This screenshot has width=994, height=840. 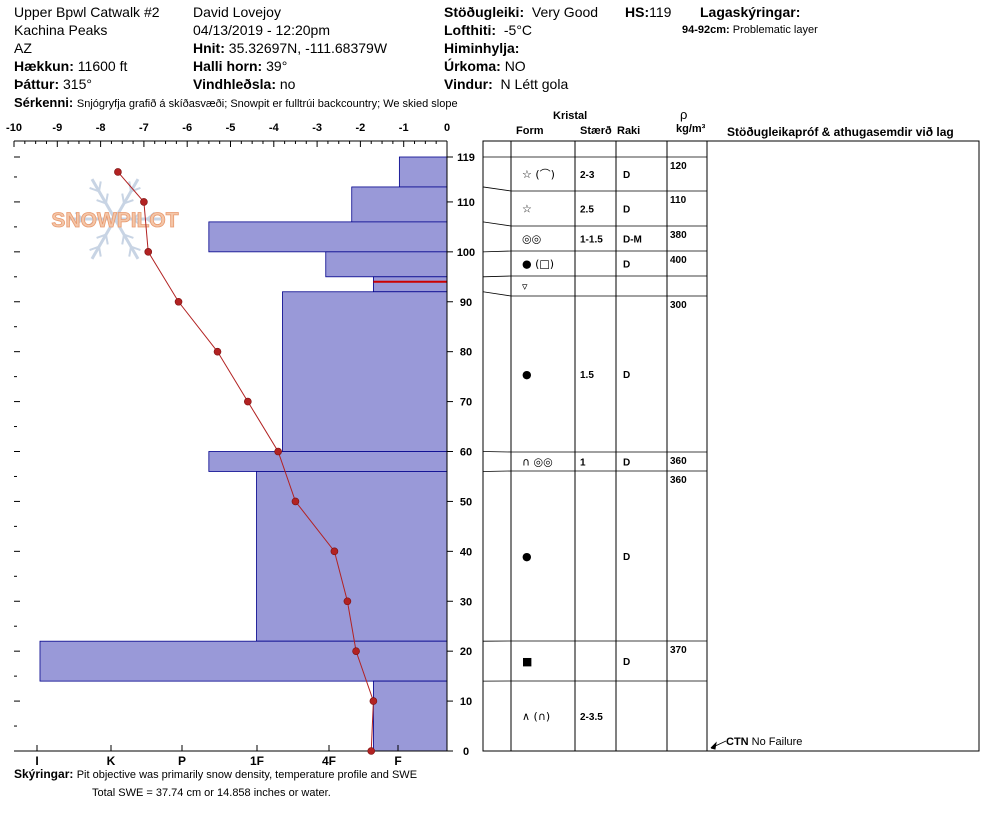 What do you see at coordinates (470, 30) in the screenshot?
I see `air-temp-label: Lofthiti:` at bounding box center [470, 30].